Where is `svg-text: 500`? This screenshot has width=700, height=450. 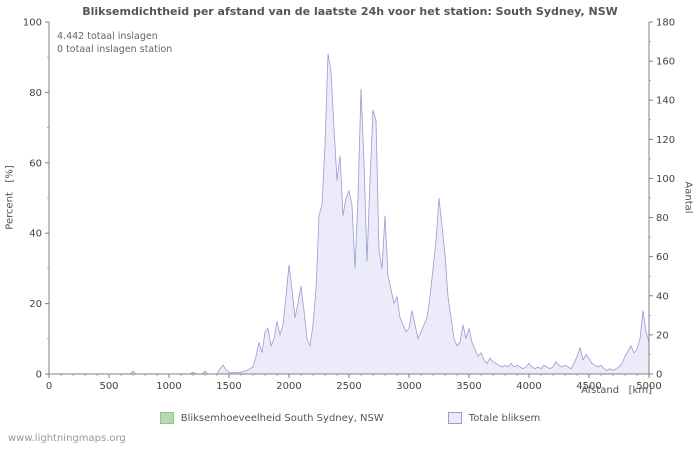 svg-text: 500 is located at coordinates (108, 386).